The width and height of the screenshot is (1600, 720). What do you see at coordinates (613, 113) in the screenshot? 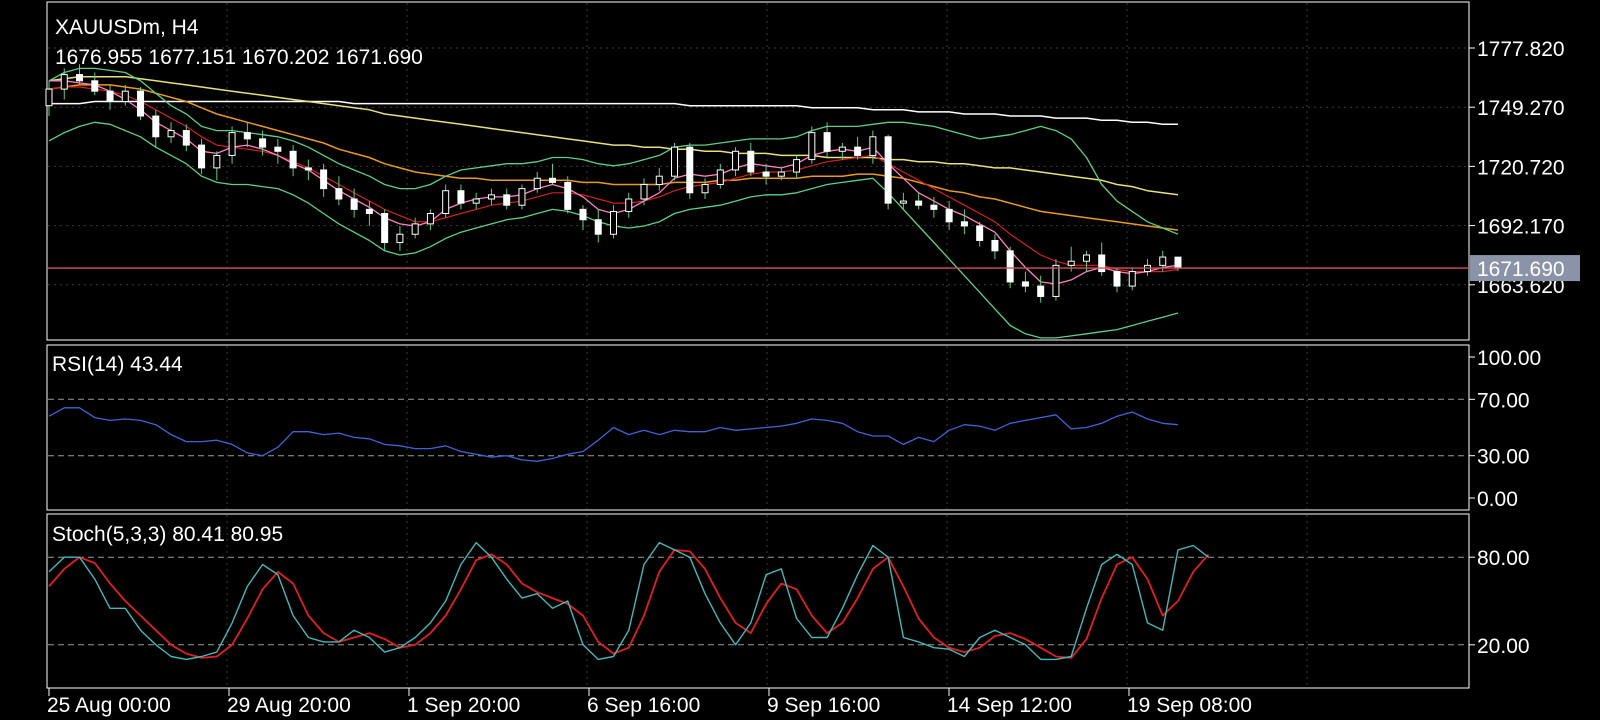
I see `ma-white-line` at bounding box center [613, 113].